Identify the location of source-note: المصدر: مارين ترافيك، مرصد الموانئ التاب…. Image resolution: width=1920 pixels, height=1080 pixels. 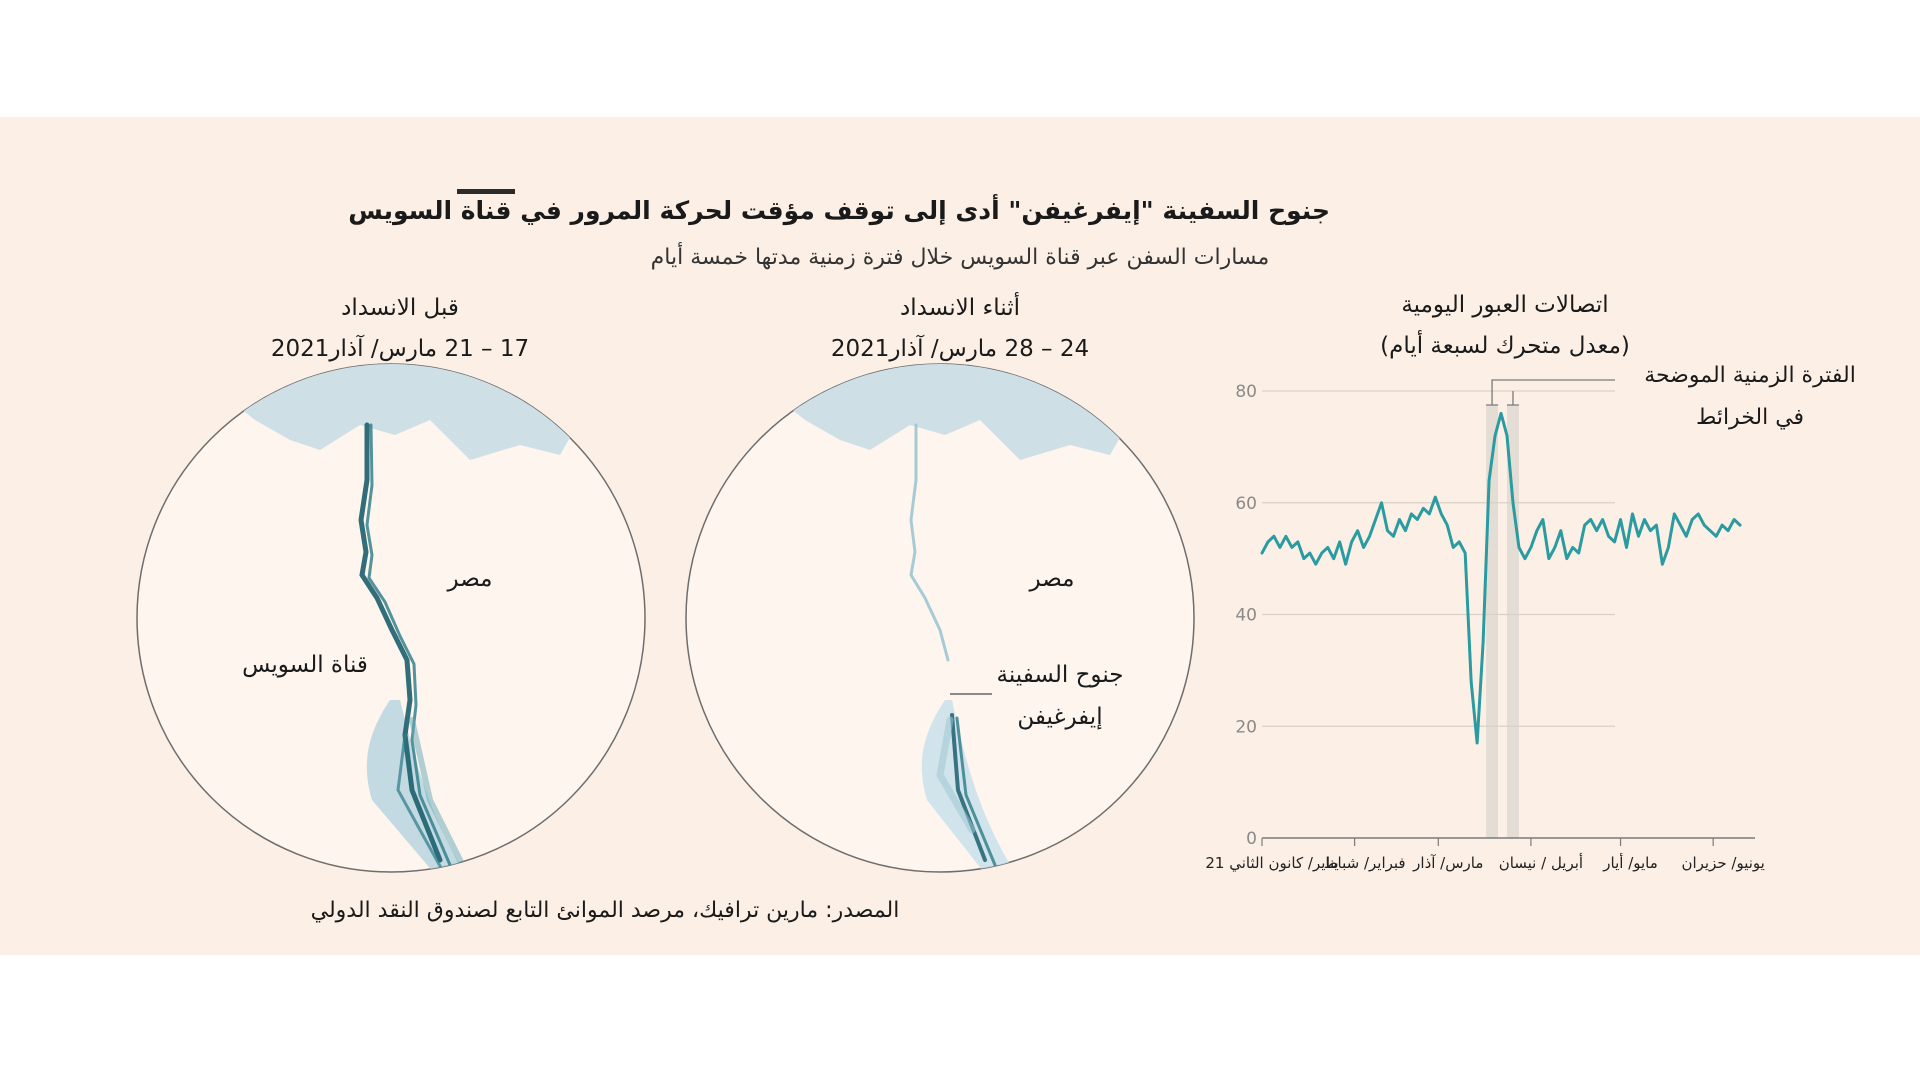
(605, 910).